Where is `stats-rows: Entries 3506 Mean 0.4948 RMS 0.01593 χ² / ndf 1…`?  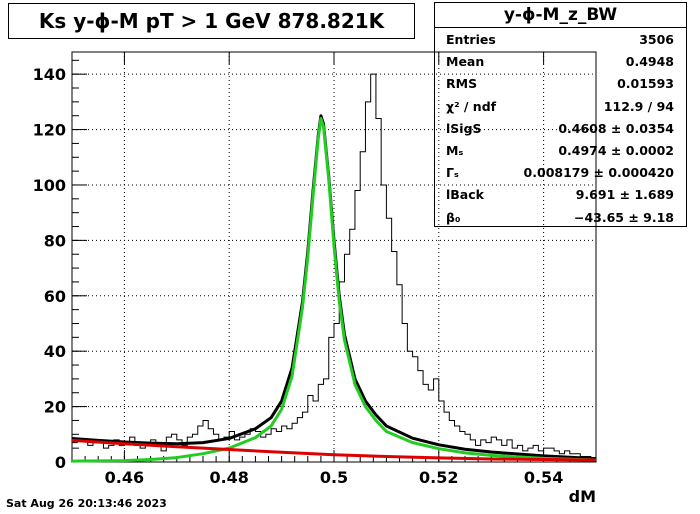
stats-rows: Entries 3506 Mean 0.4948 RMS 0.01593 χ² / ndf 1… is located at coordinates (560, 128).